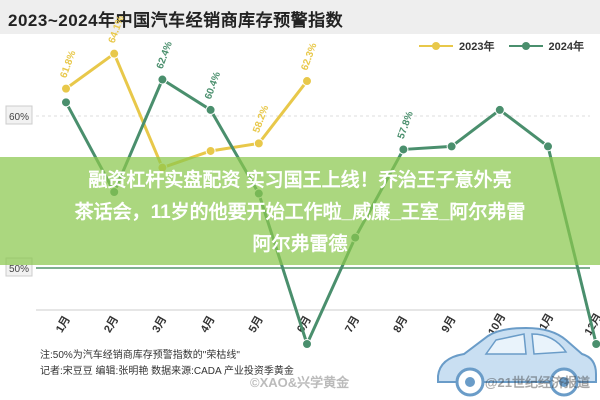  I want to click on legend-swatch-2023, so click(436, 46).